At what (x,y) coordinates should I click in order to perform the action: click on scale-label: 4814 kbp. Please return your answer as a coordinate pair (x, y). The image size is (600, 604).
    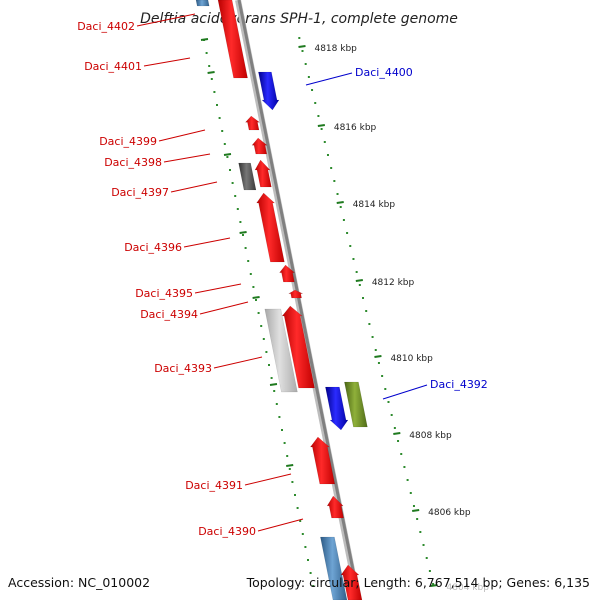
    Looking at the image, I should click on (374, 205).